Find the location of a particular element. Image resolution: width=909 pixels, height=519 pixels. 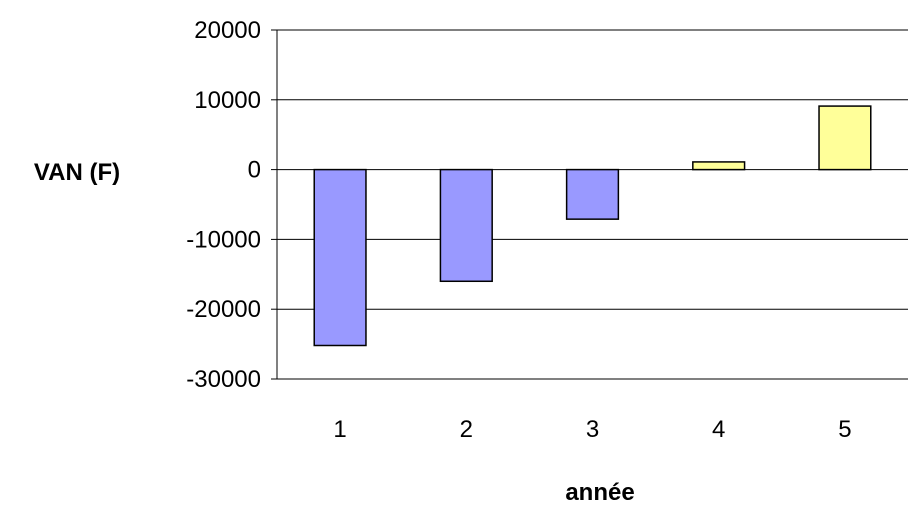

y-axis-title: VAN (F) is located at coordinates (77, 172).